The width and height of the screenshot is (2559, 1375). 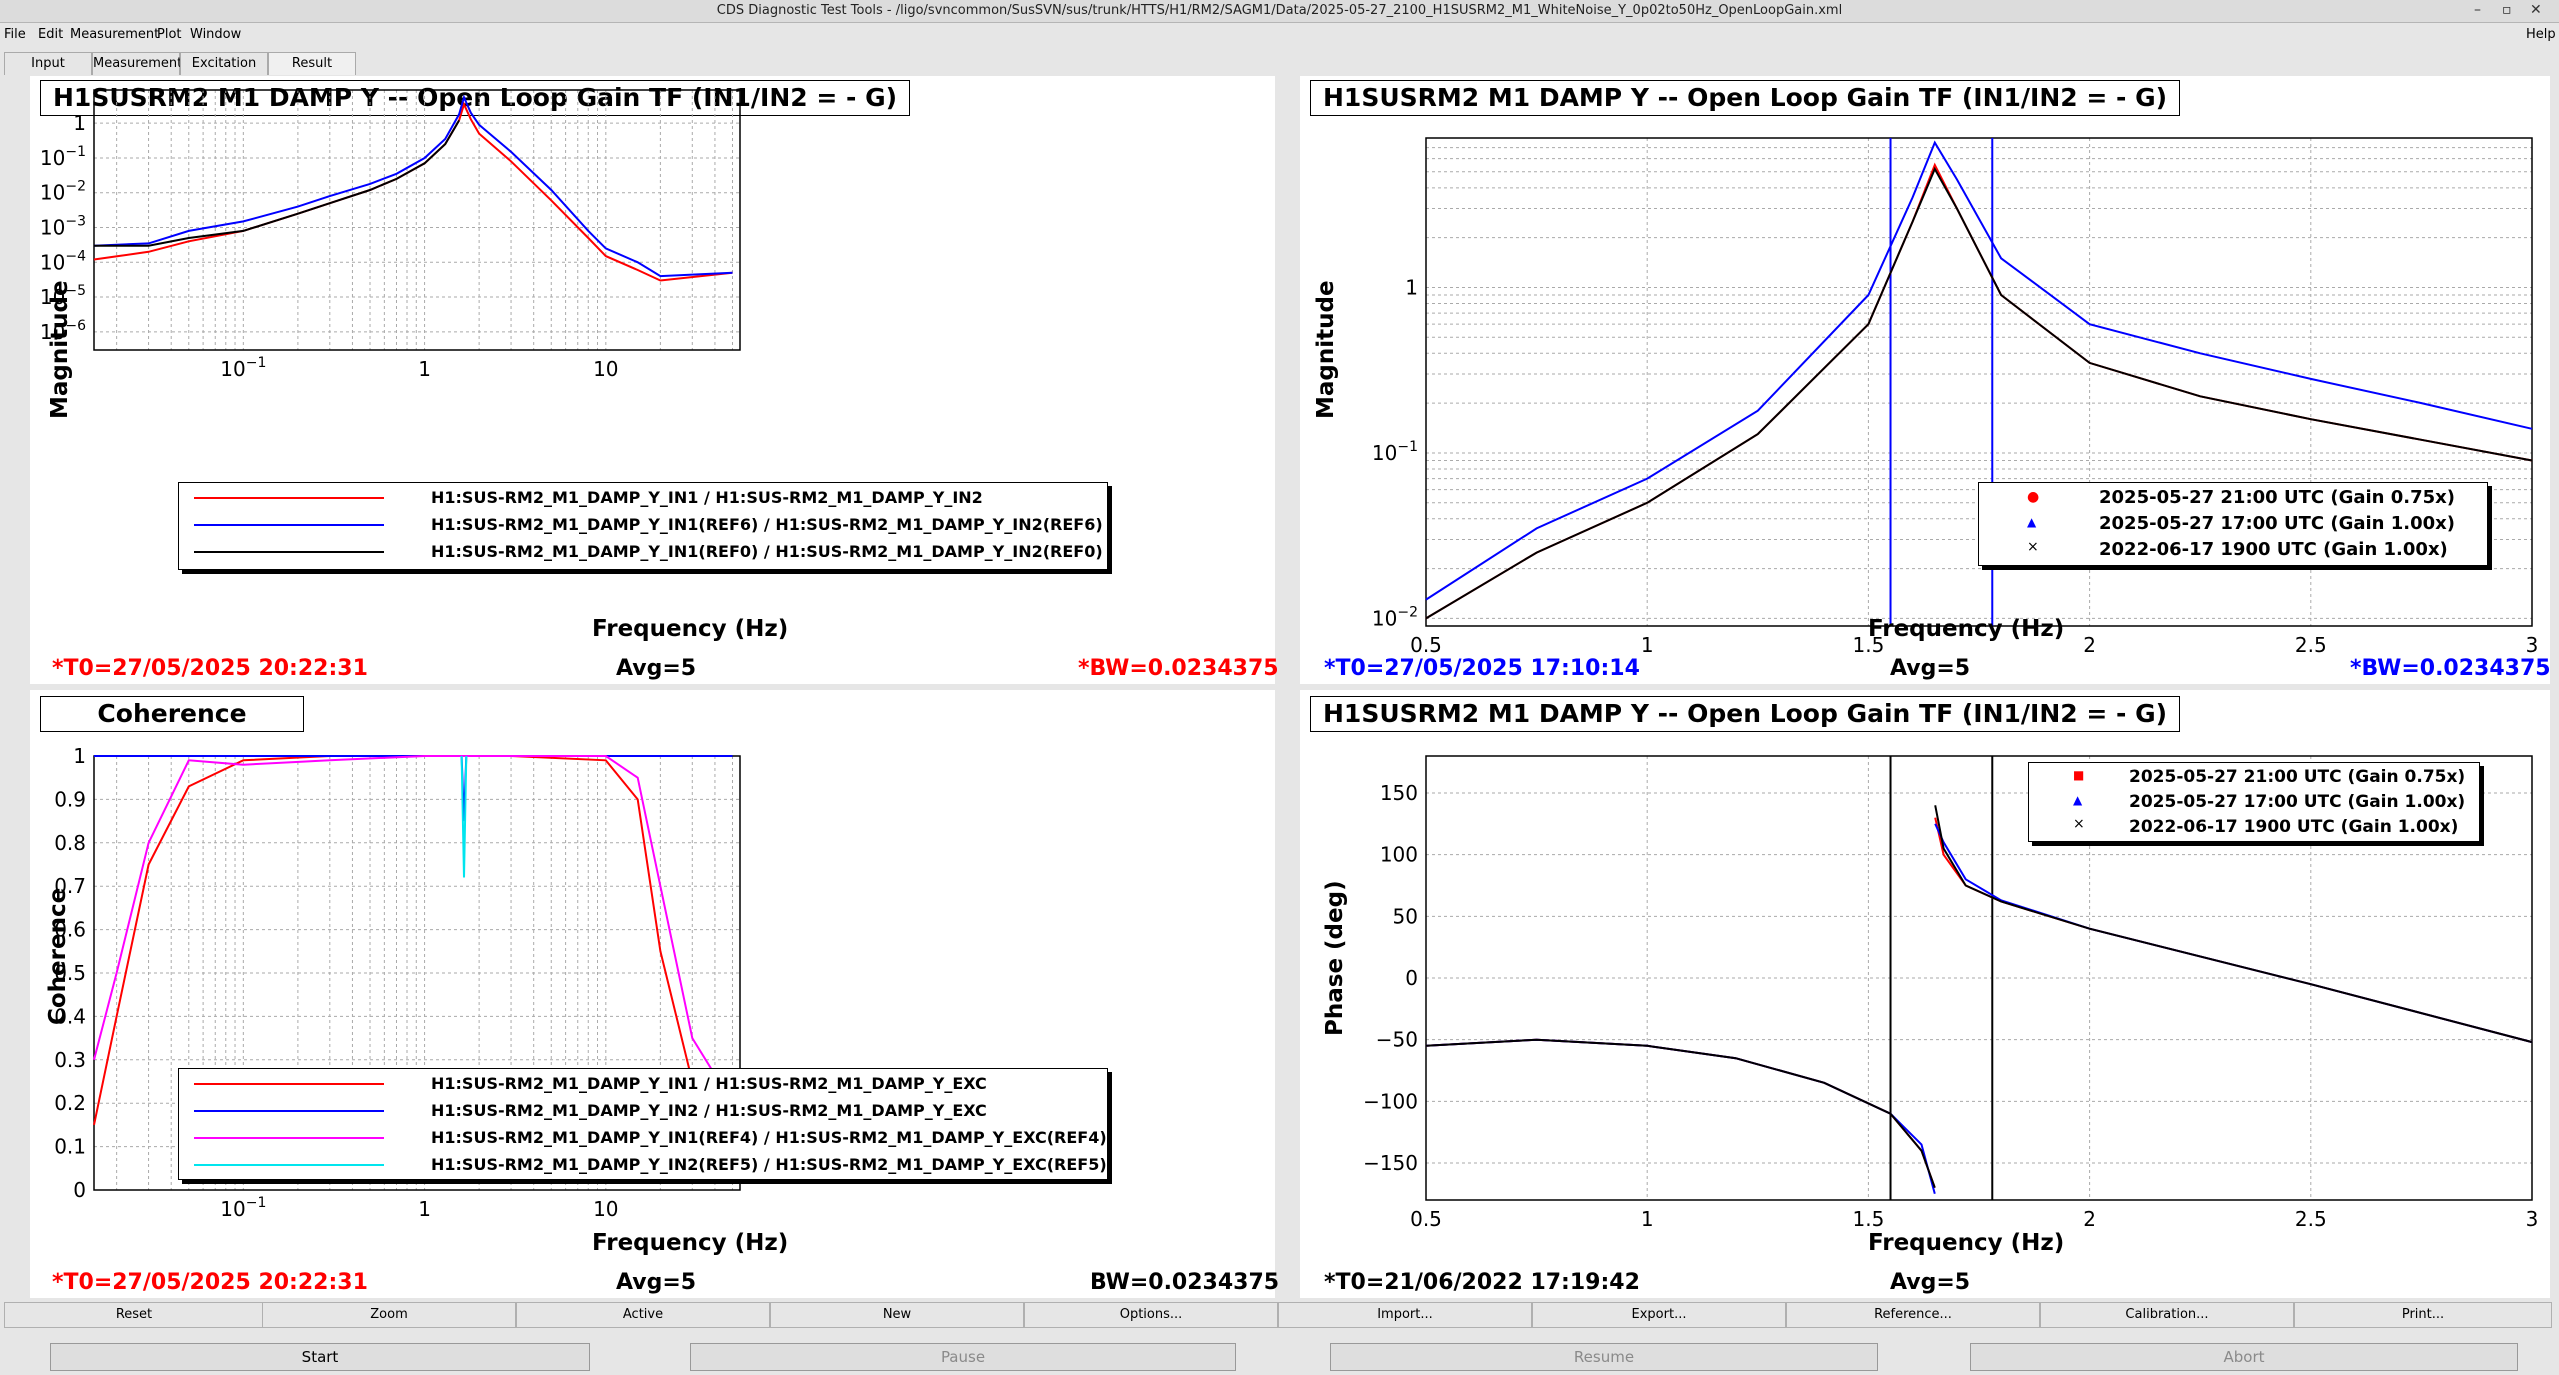 What do you see at coordinates (1326, 349) in the screenshot?
I see `y-axis-label: Magnitude` at bounding box center [1326, 349].